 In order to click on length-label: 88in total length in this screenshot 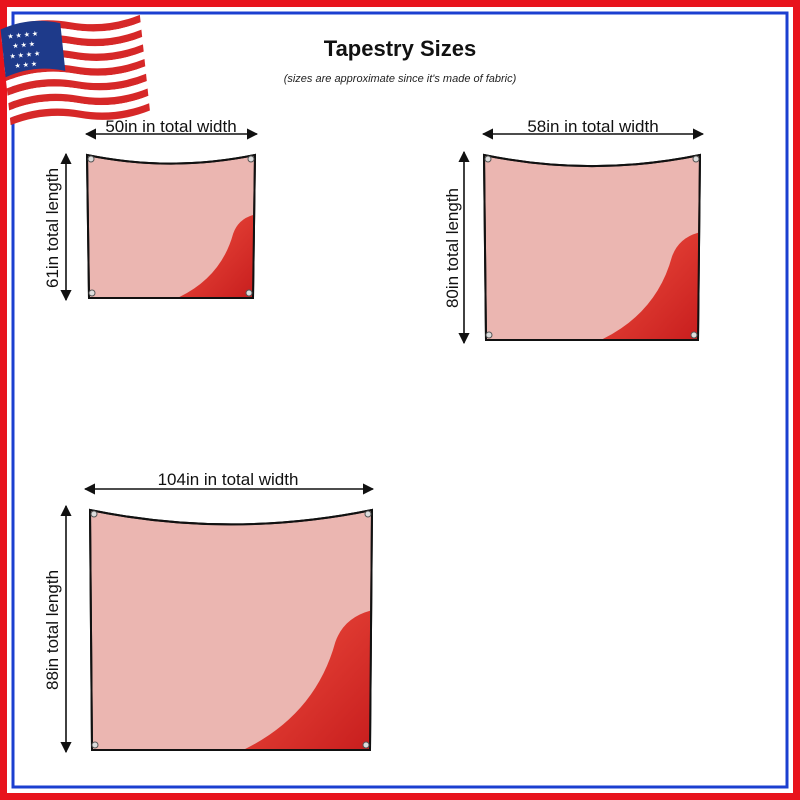, I will do `click(52, 630)`.